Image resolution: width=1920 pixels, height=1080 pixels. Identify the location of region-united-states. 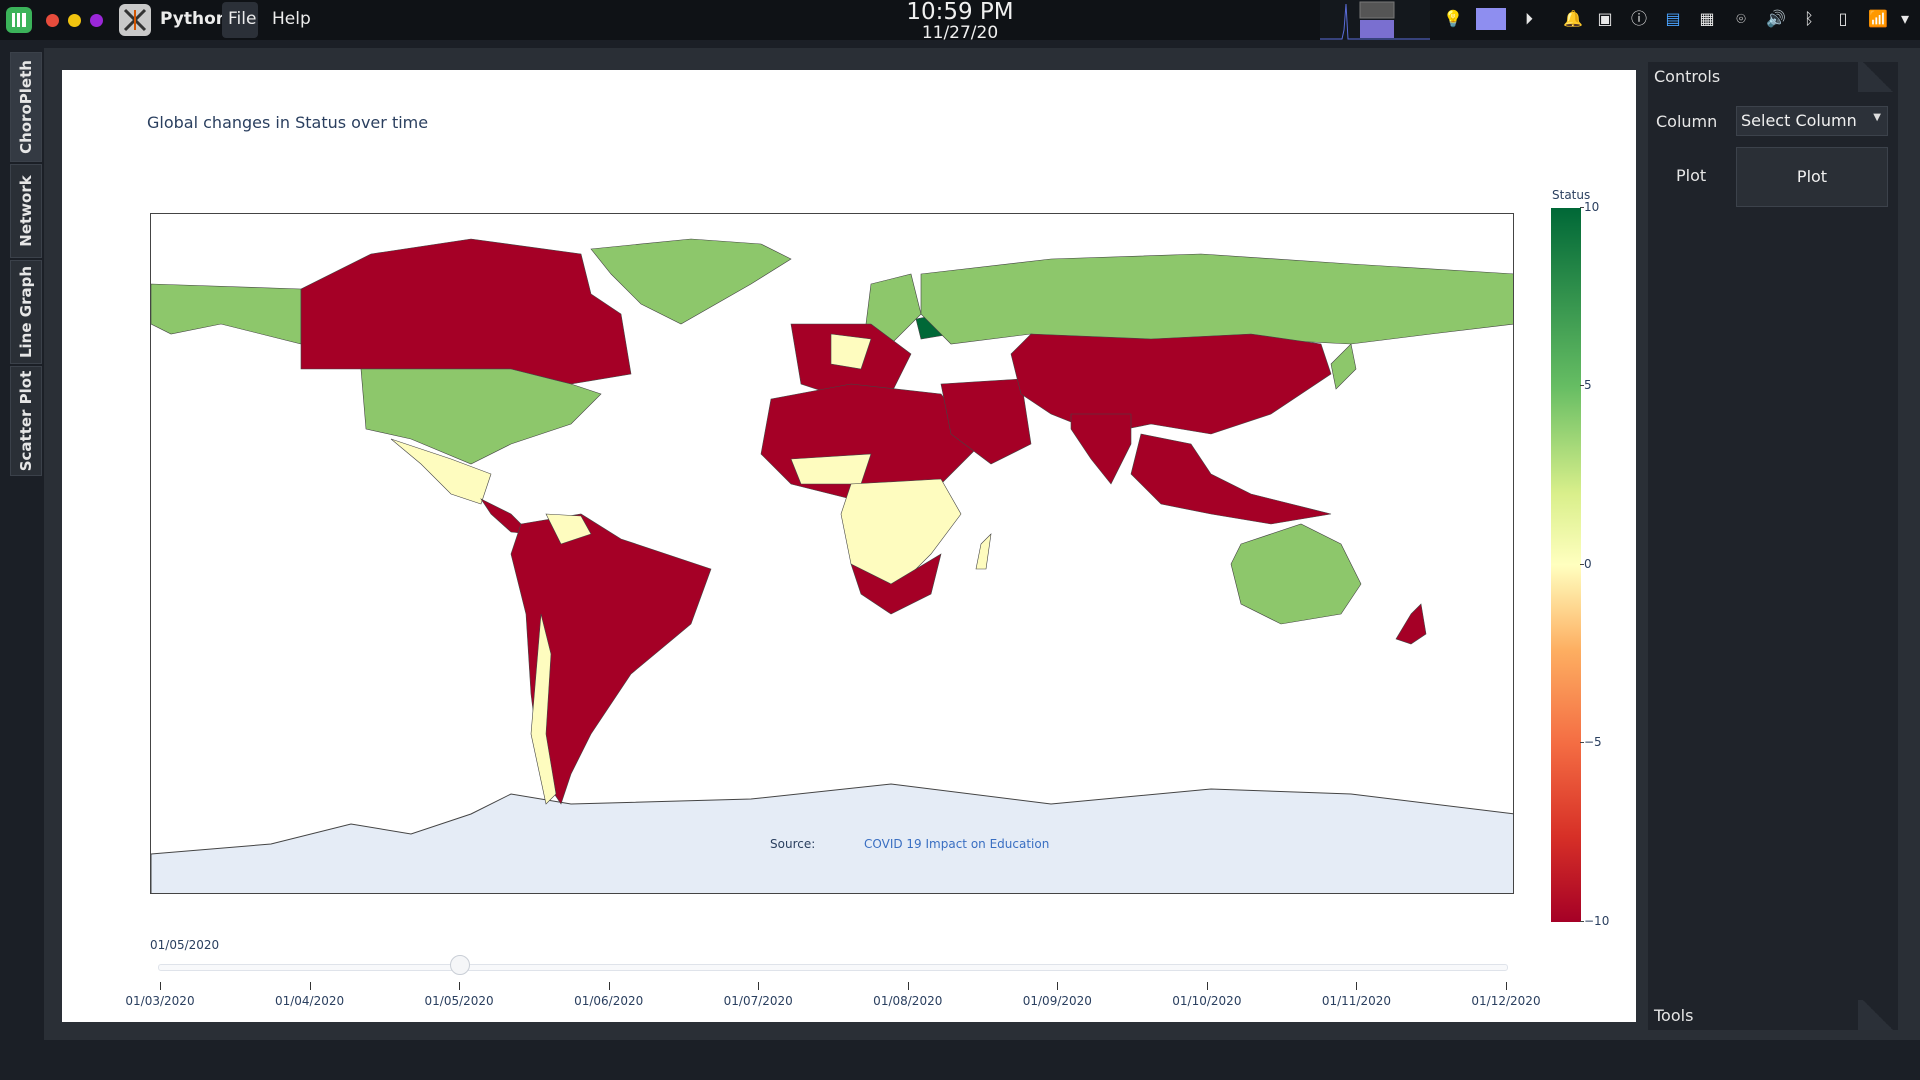
(481, 416).